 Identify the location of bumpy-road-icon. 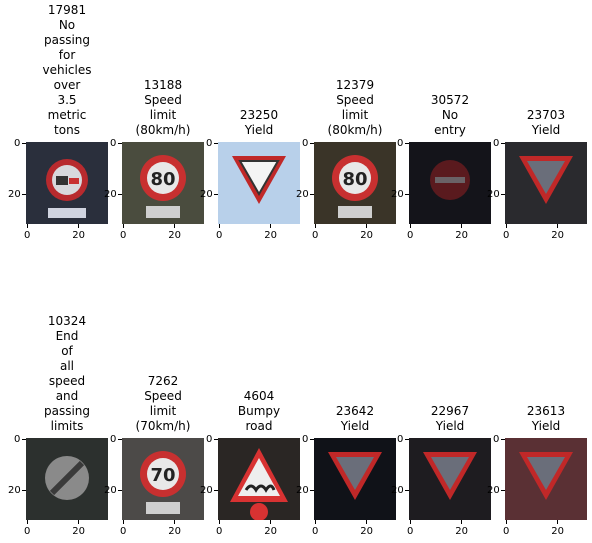
(259, 484).